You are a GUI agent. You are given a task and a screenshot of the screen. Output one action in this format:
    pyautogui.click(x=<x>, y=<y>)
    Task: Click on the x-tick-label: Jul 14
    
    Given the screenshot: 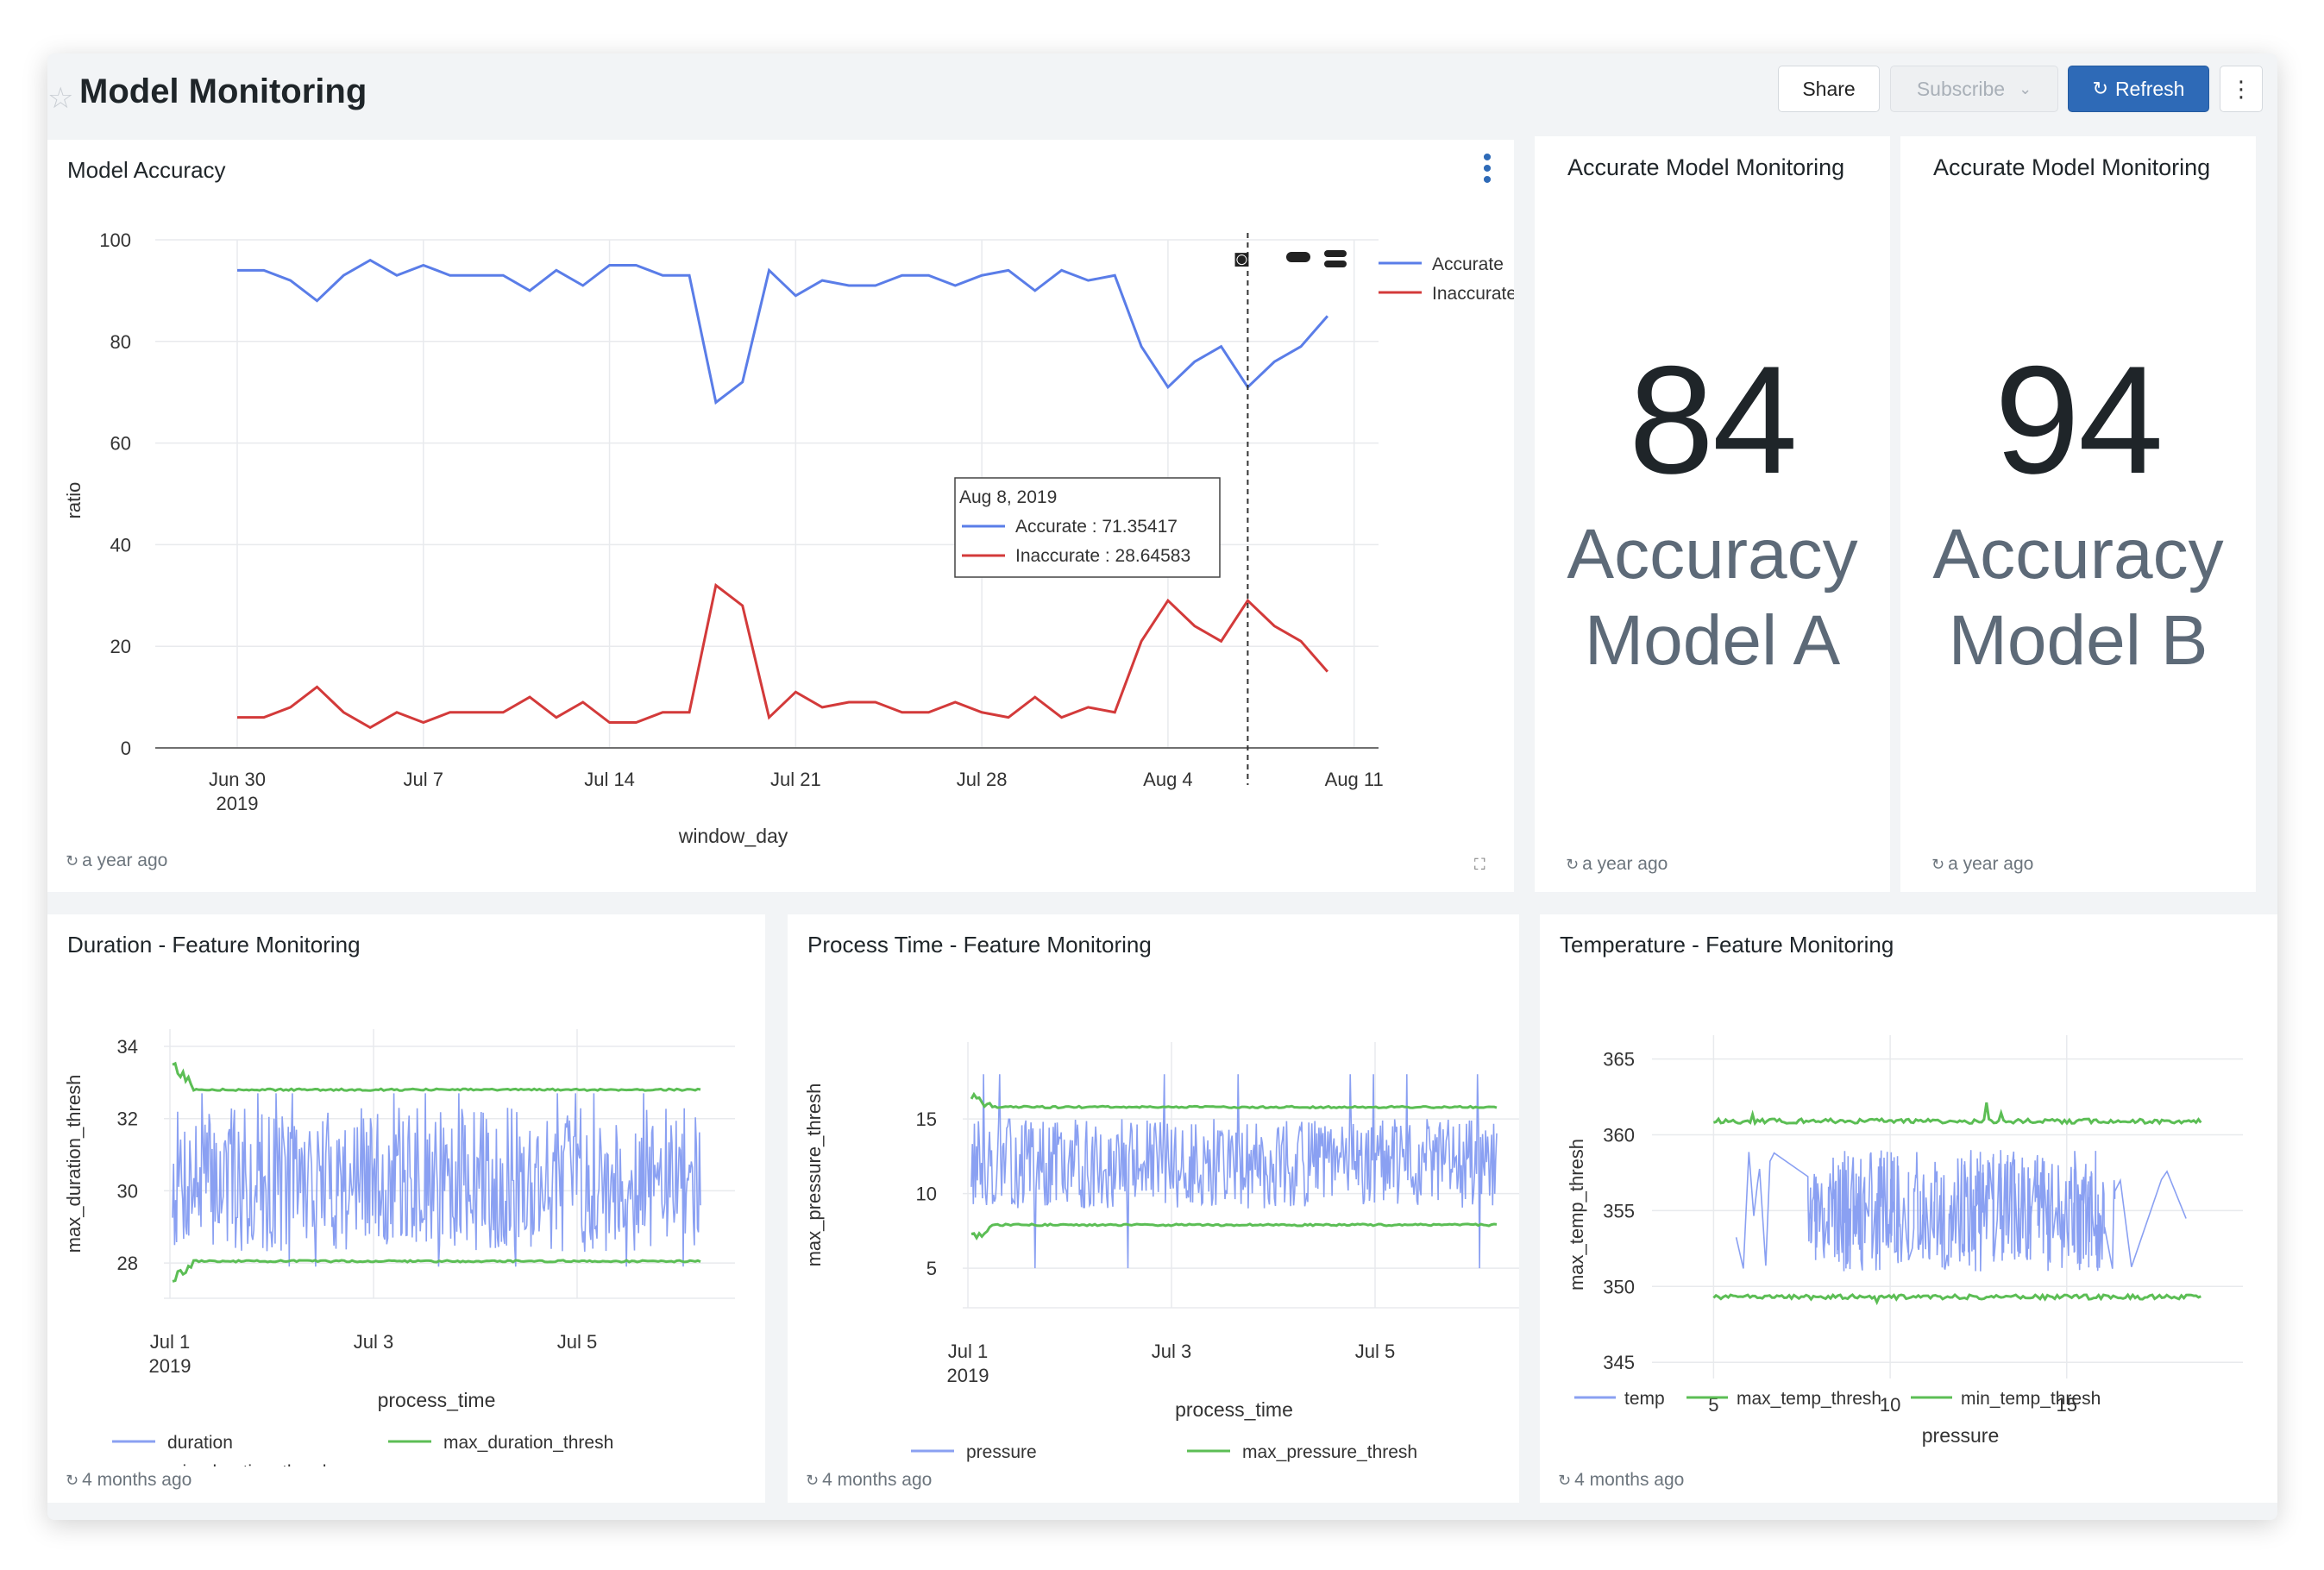 What is the action you would take?
    pyautogui.click(x=609, y=779)
    